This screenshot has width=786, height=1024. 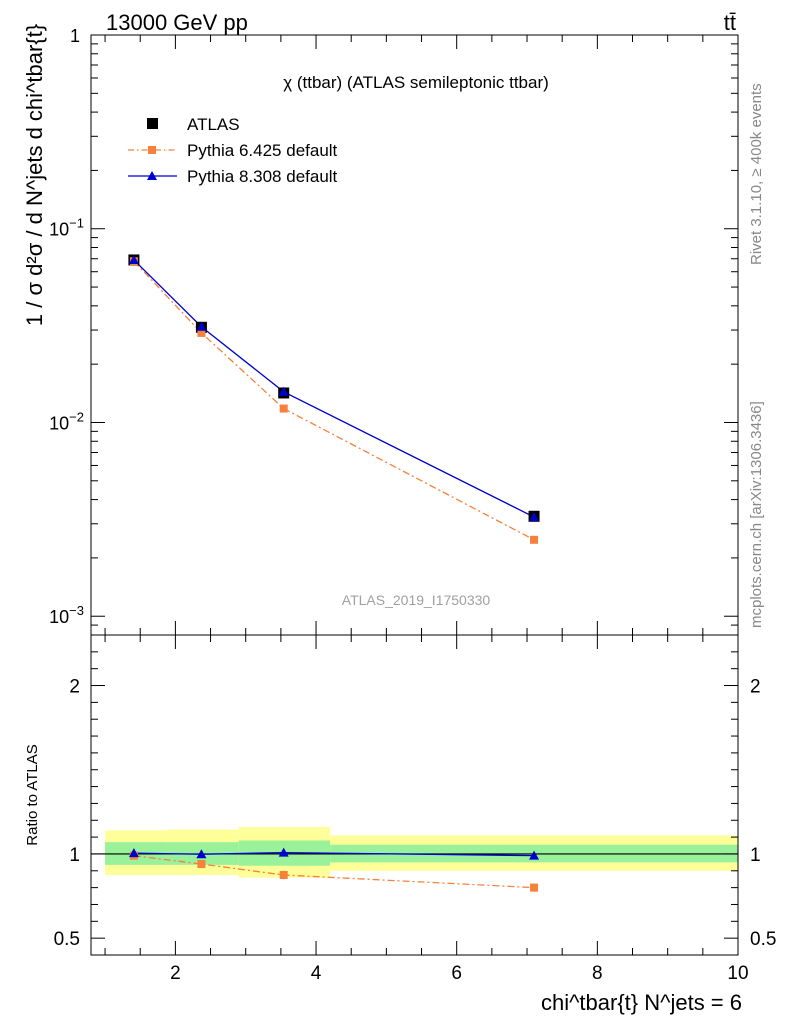 I want to click on ratio-y-tick-label-left: 2, so click(x=74, y=687).